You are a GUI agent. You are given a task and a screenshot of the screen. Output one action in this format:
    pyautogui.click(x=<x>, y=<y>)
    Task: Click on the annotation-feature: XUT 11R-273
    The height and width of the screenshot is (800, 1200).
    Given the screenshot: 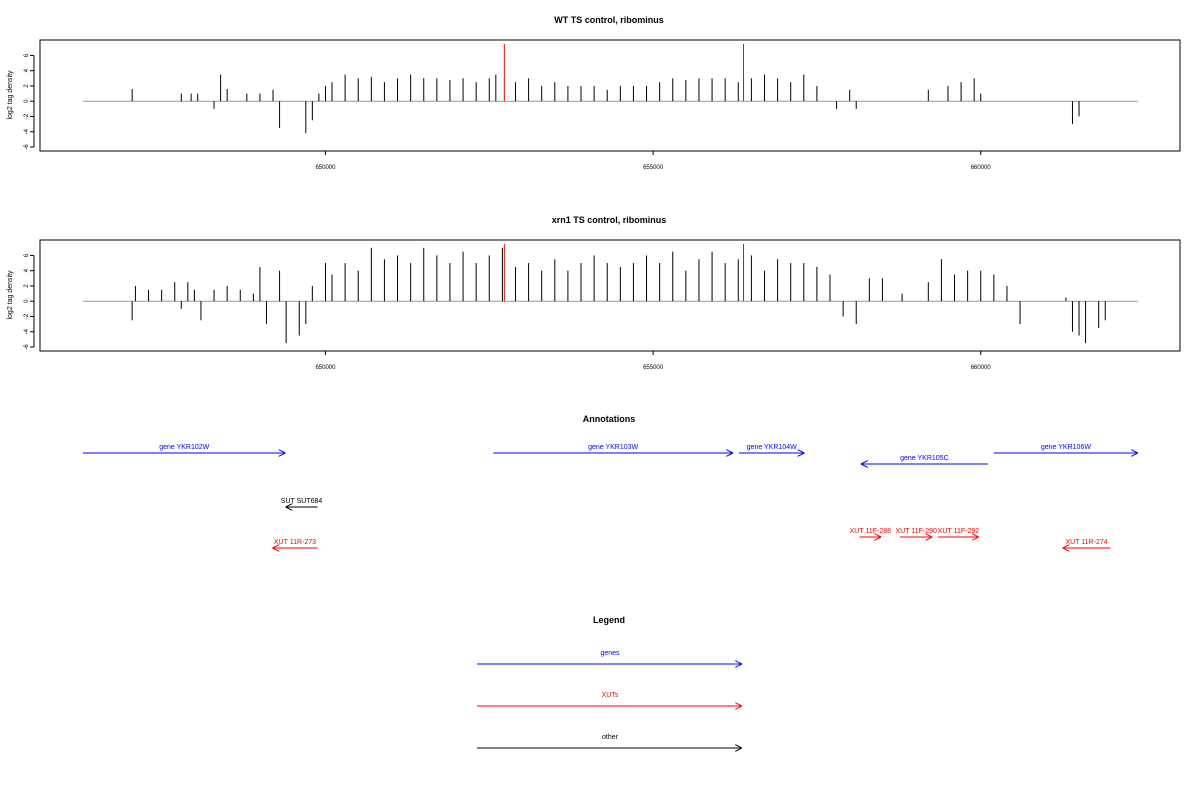 What is the action you would take?
    pyautogui.click(x=295, y=543)
    